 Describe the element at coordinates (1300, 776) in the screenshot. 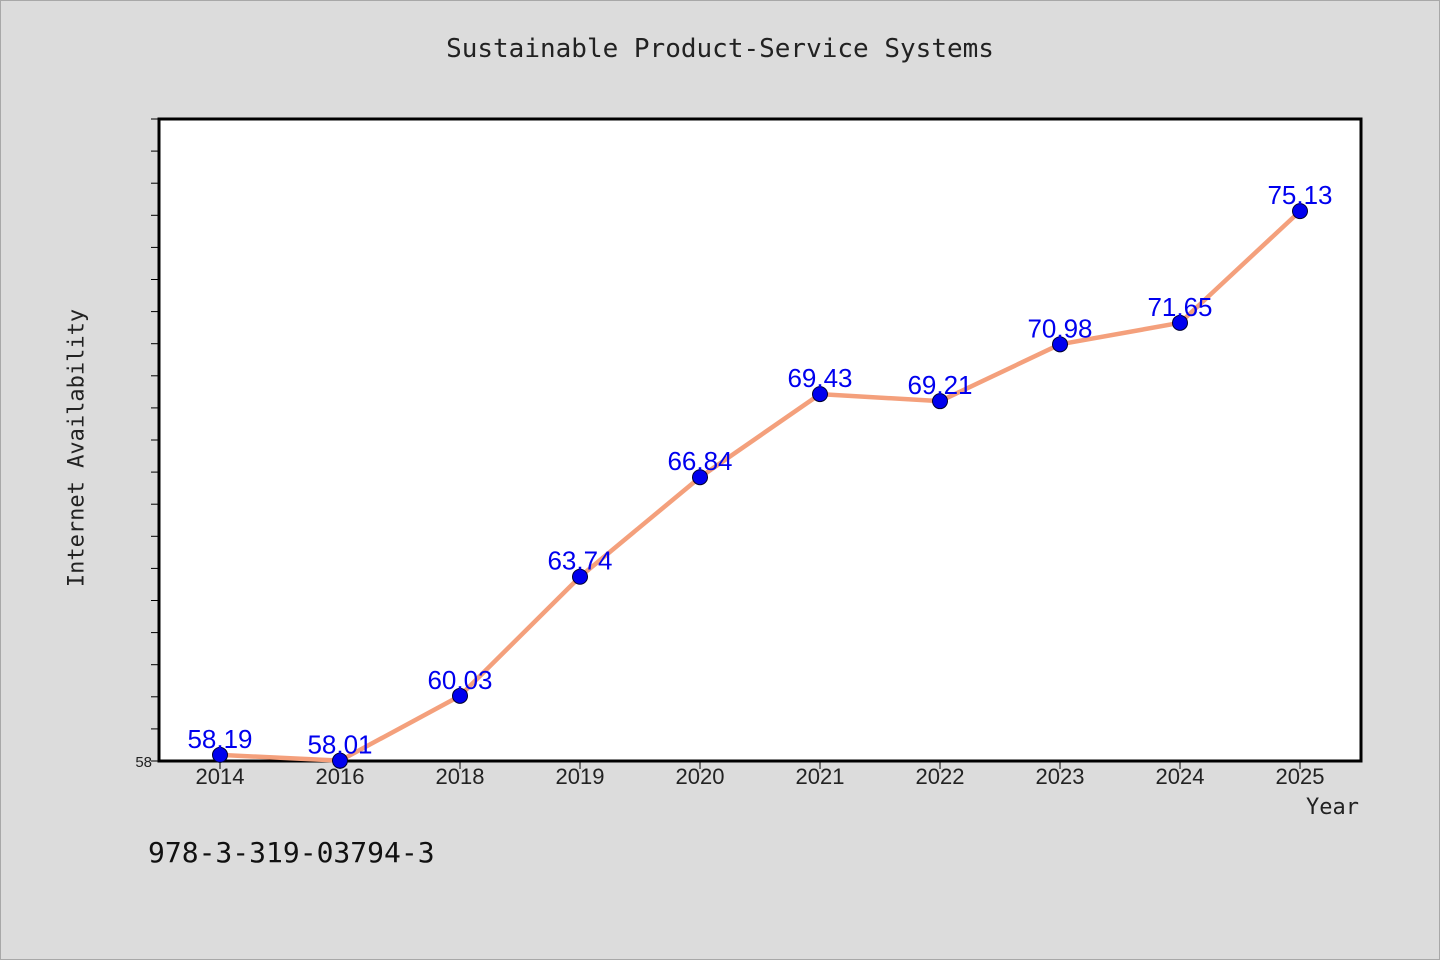

I see `x-tick-label: 2025` at that location.